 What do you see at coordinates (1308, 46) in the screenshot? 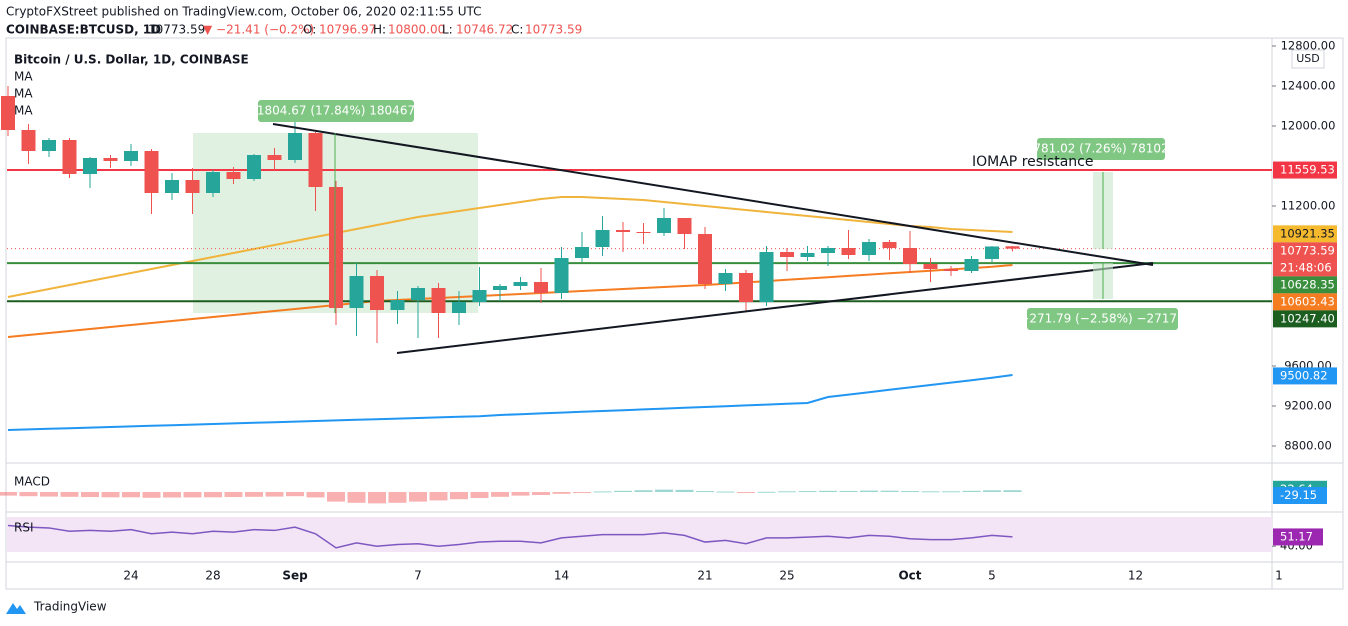
I see `y-tick-label: 12800.00` at bounding box center [1308, 46].